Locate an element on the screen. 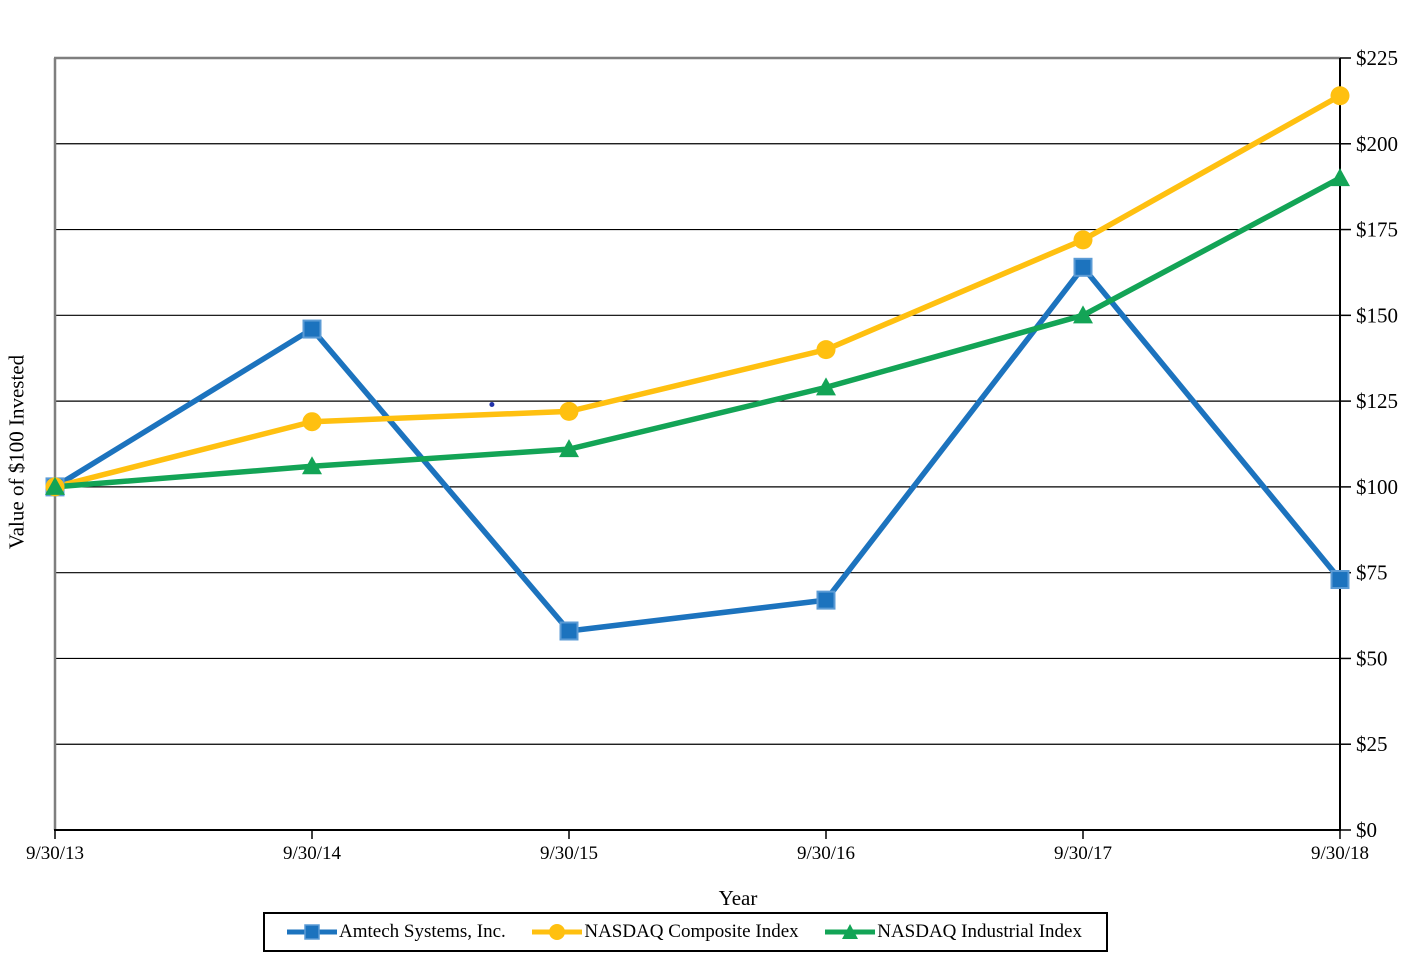 The width and height of the screenshot is (1406, 956). legend-square-marker-icon is located at coordinates (312, 932).